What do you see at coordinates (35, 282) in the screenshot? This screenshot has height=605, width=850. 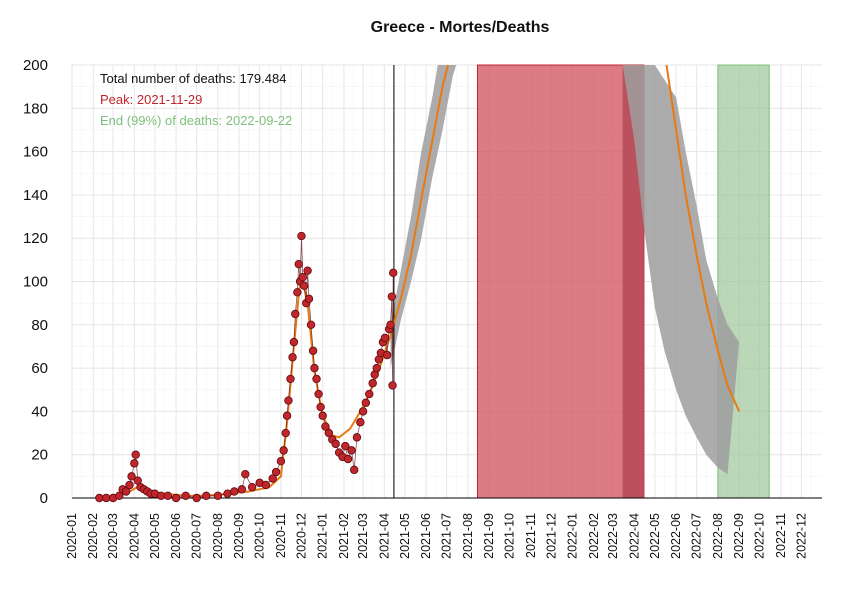 I see `y-tick-label: 100` at bounding box center [35, 282].